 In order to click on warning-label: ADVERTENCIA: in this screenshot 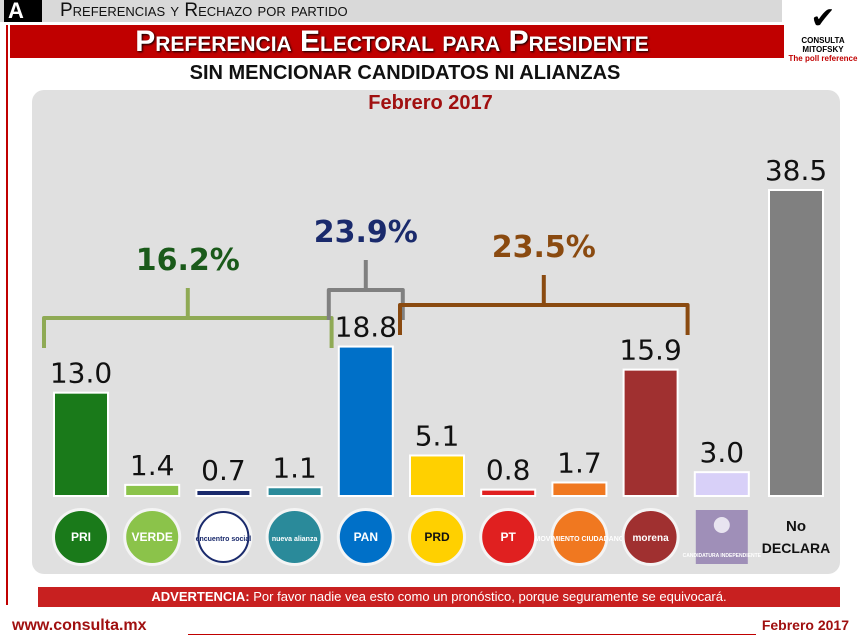, I will do `click(200, 596)`.